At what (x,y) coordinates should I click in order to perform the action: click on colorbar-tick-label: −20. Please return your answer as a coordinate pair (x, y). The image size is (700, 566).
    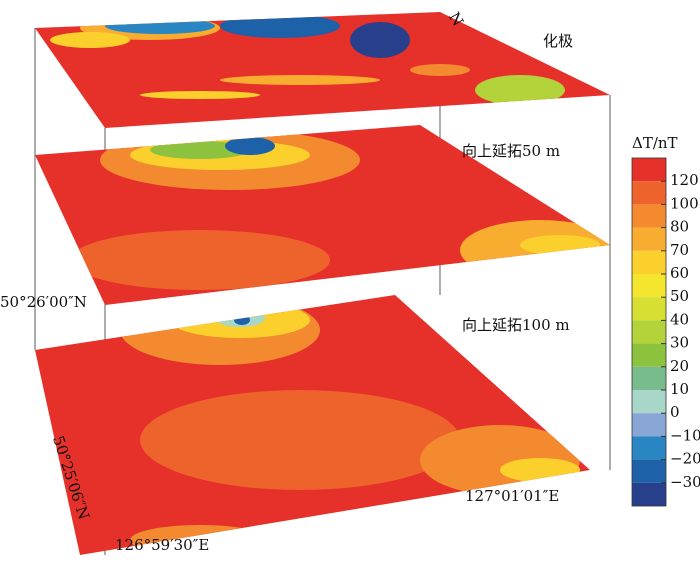
    Looking at the image, I should click on (685, 459).